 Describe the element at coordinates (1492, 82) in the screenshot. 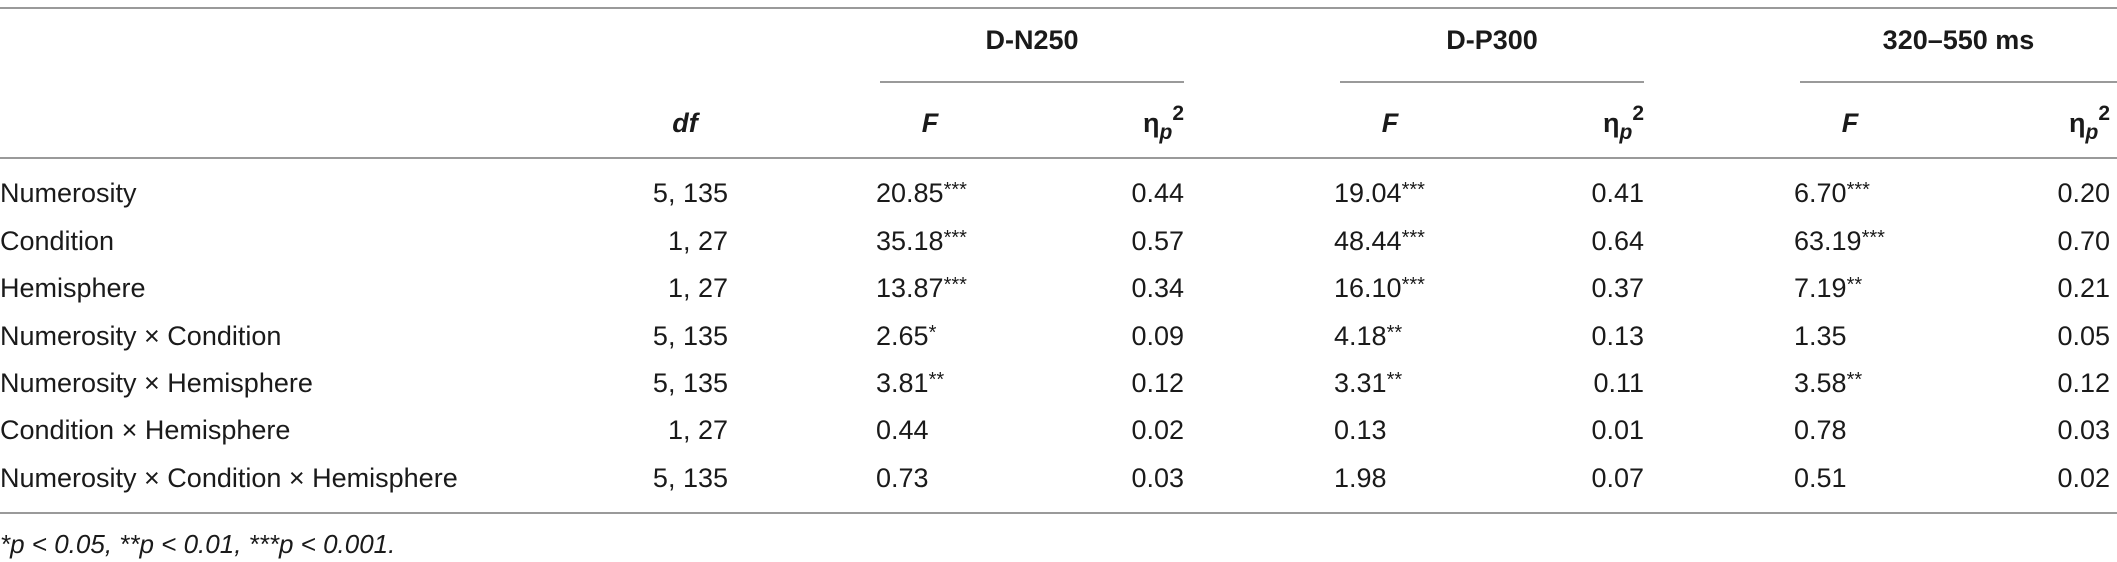

I see `group-rule-p300` at that location.